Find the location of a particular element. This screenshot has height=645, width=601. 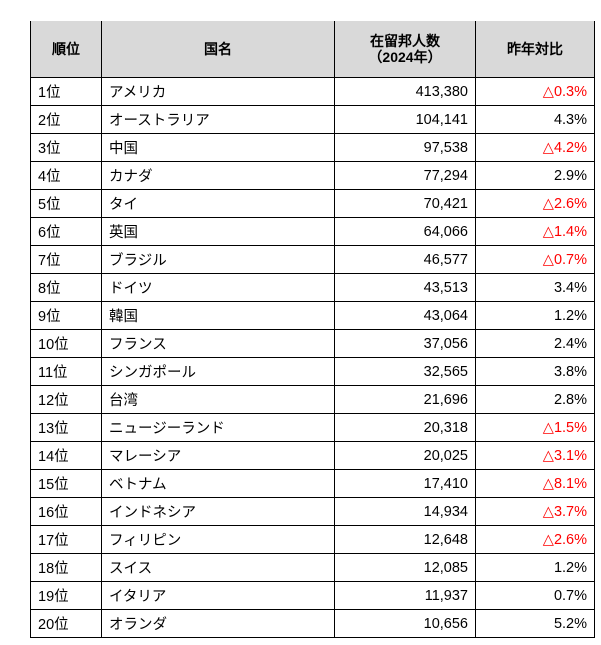

header-yoy: 昨年対比 is located at coordinates (535, 49).